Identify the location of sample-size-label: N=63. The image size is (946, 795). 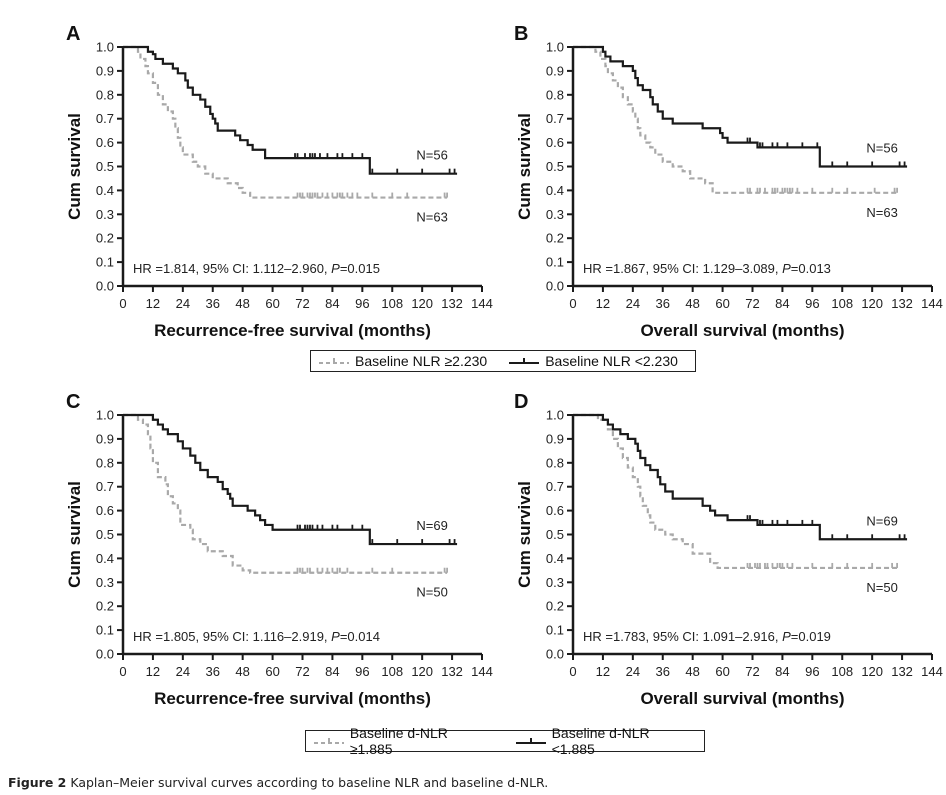
(881, 212).